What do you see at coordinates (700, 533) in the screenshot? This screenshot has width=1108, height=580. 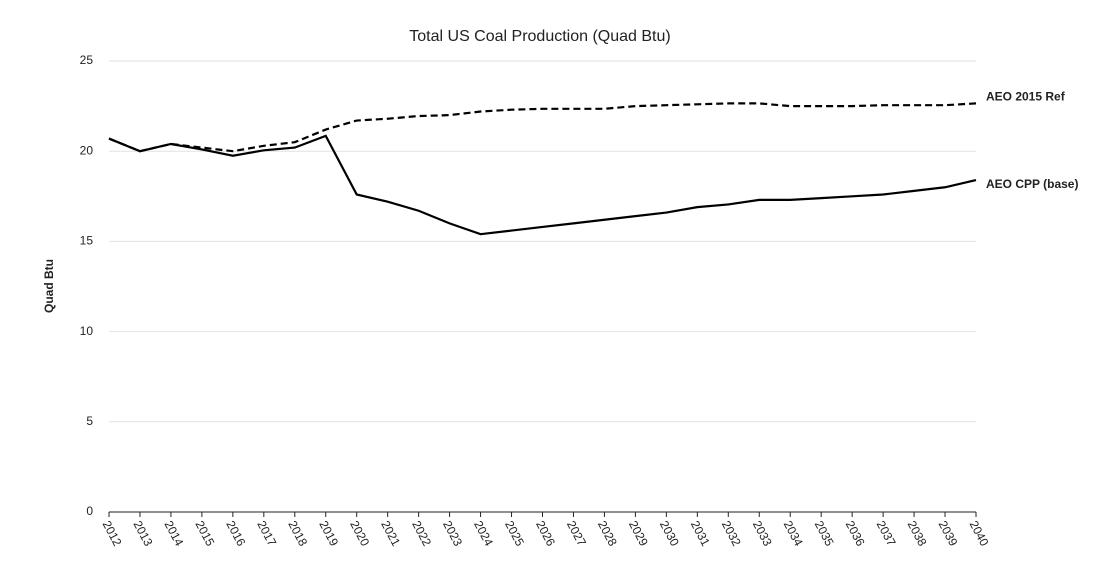 I see `x-tick-label: 2031` at bounding box center [700, 533].